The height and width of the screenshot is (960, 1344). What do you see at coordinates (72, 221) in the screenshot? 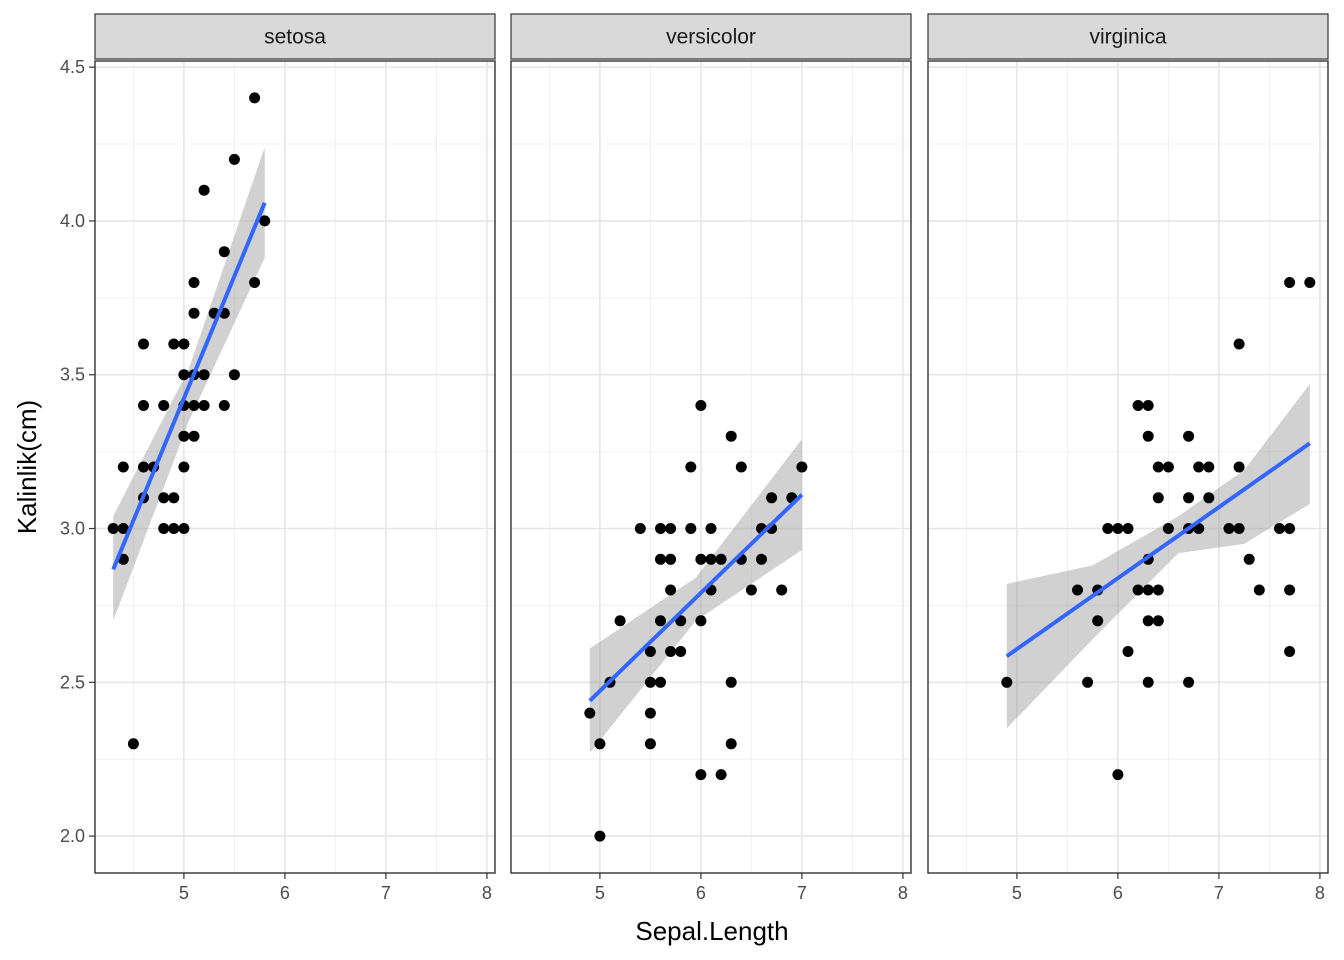
I see `y-tick-label: 4.0` at bounding box center [72, 221].